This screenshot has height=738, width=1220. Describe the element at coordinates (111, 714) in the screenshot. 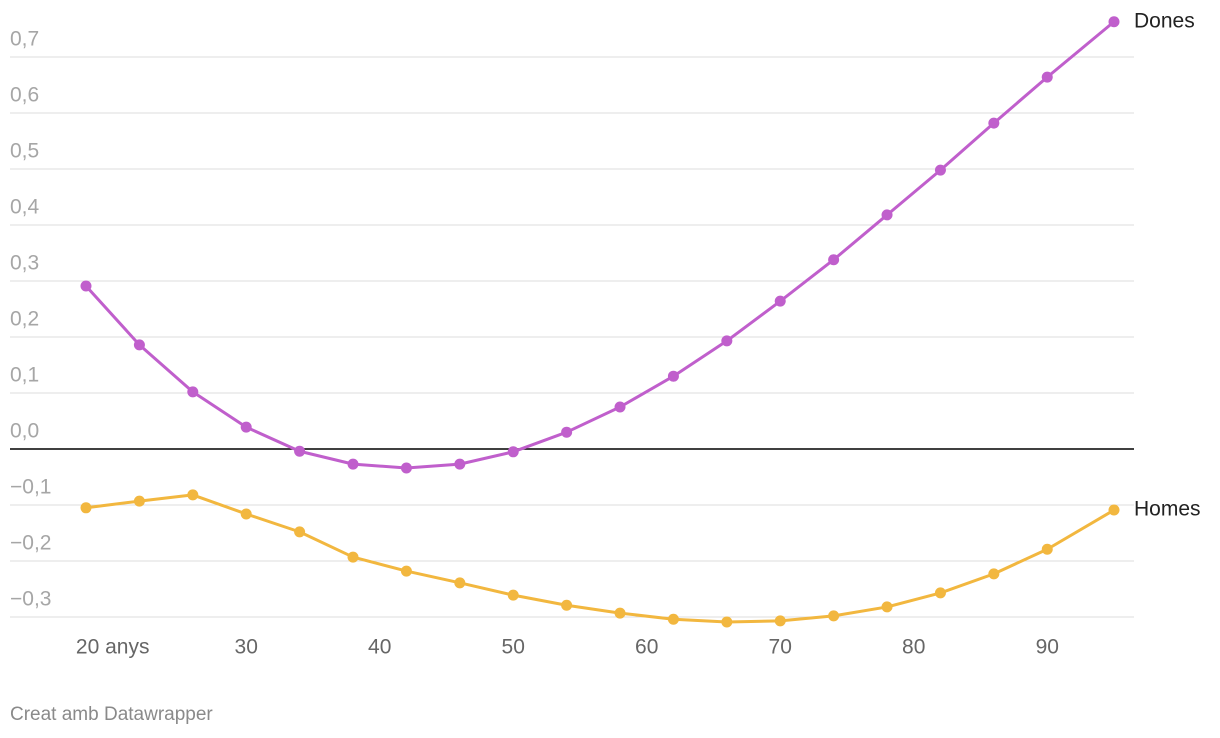

I see `source-note: Creat amb Datawrapper` at that location.